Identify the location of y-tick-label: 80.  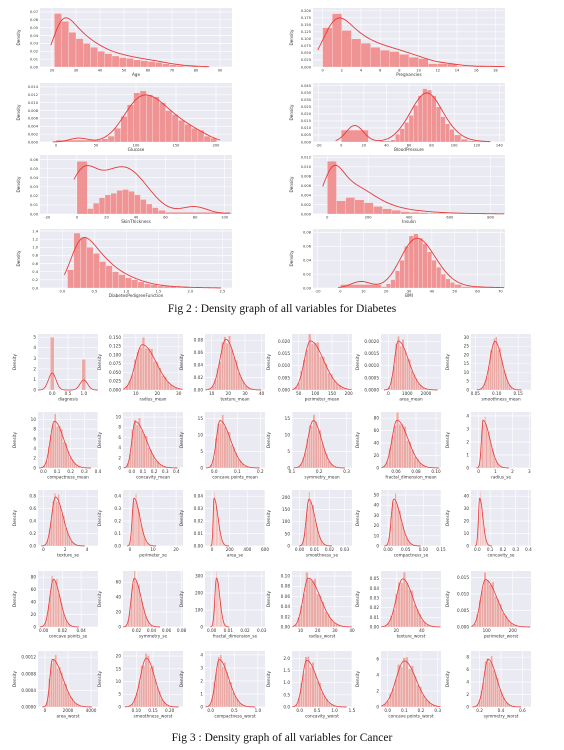
(34, 577).